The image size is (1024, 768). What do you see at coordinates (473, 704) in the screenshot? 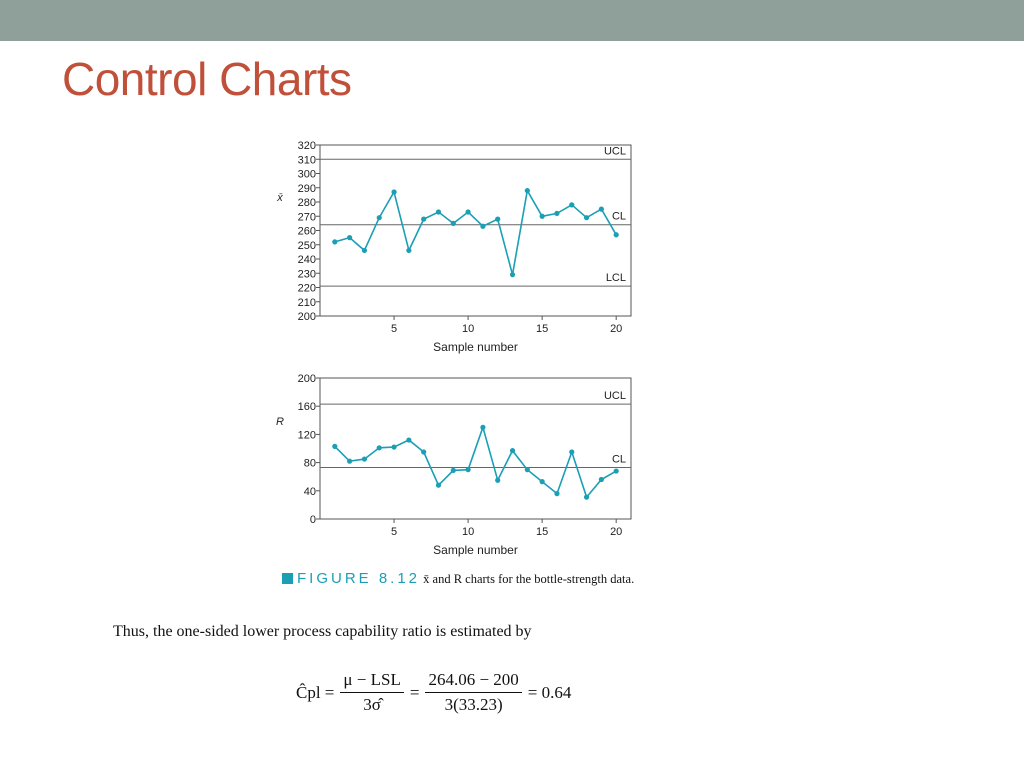
I see `formula-denominator-2: 3(33.23)` at bounding box center [473, 704].